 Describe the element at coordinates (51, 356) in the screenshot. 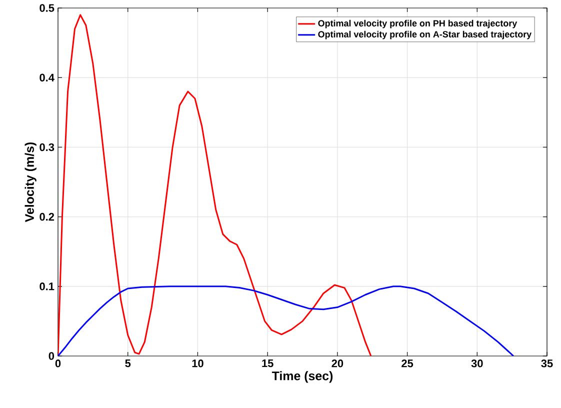

I see `y-tick-label: 0` at that location.